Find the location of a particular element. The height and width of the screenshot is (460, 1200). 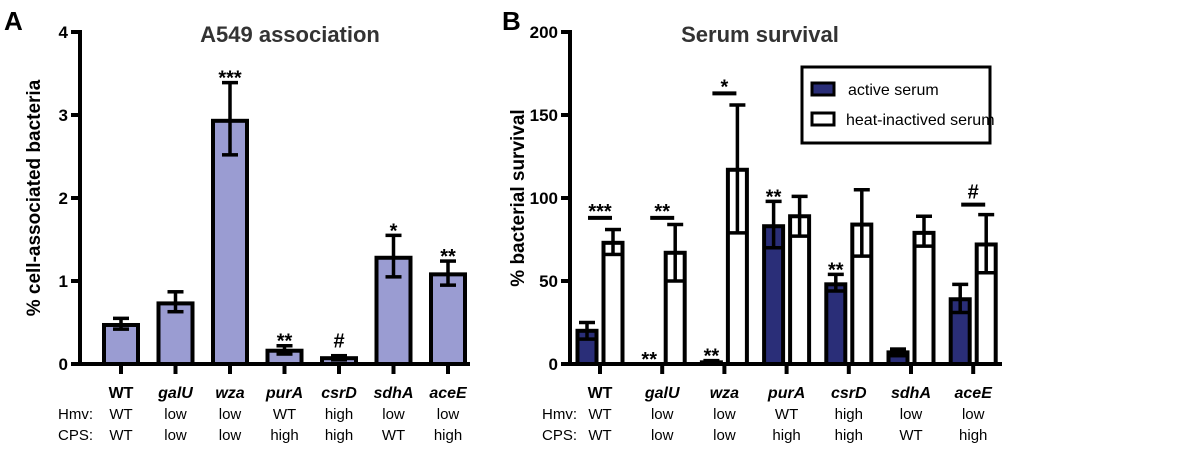

chart-title: A549 association is located at coordinates (290, 34).